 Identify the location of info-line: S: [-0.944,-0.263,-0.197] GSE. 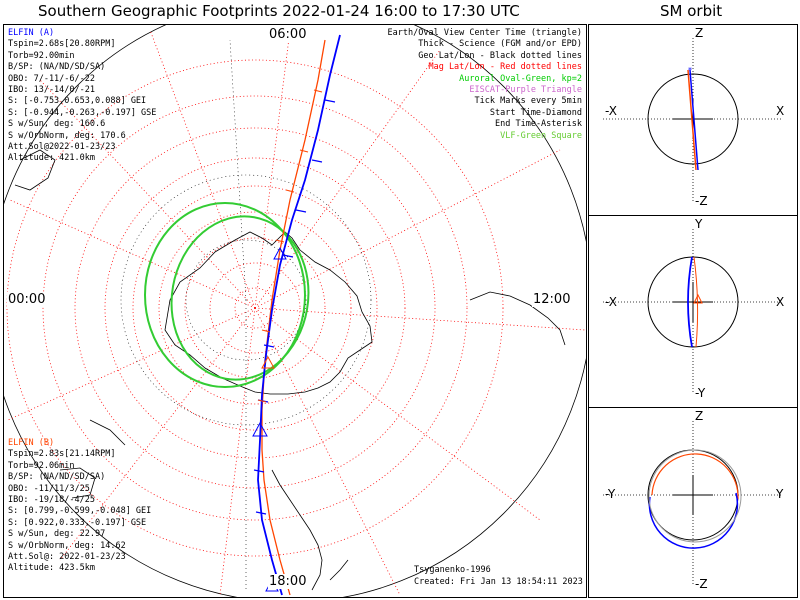
(82, 112).